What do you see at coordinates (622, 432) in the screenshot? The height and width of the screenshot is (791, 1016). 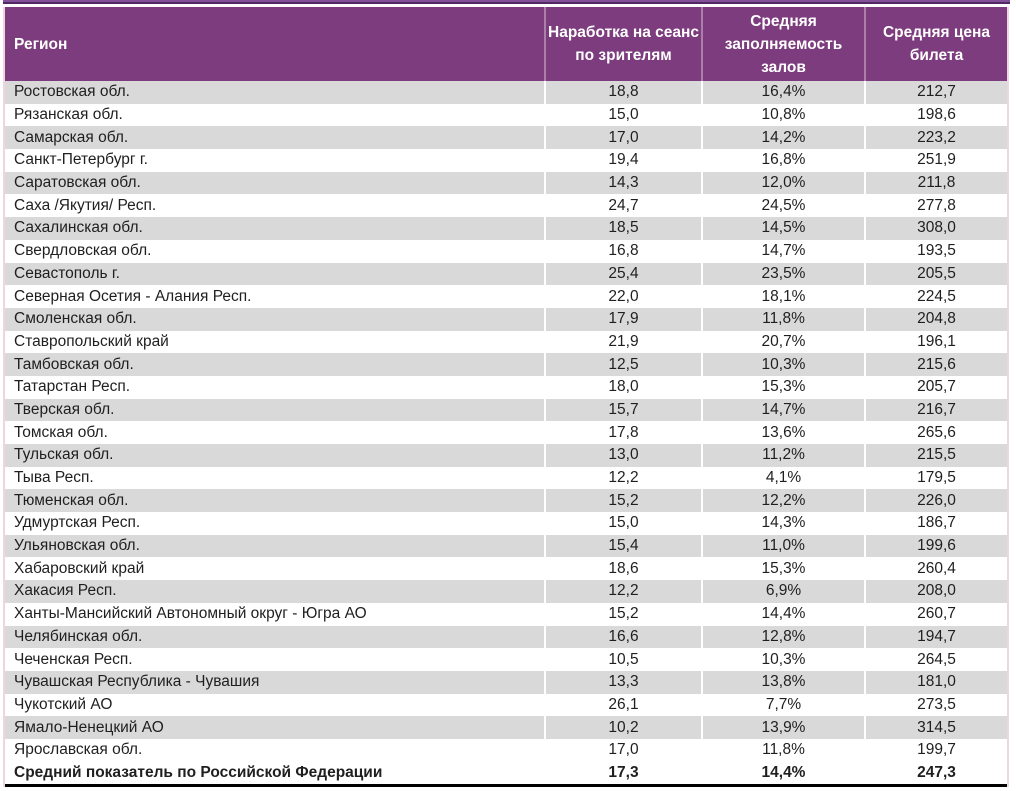 I see `cell-per-session: 17,8` at bounding box center [622, 432].